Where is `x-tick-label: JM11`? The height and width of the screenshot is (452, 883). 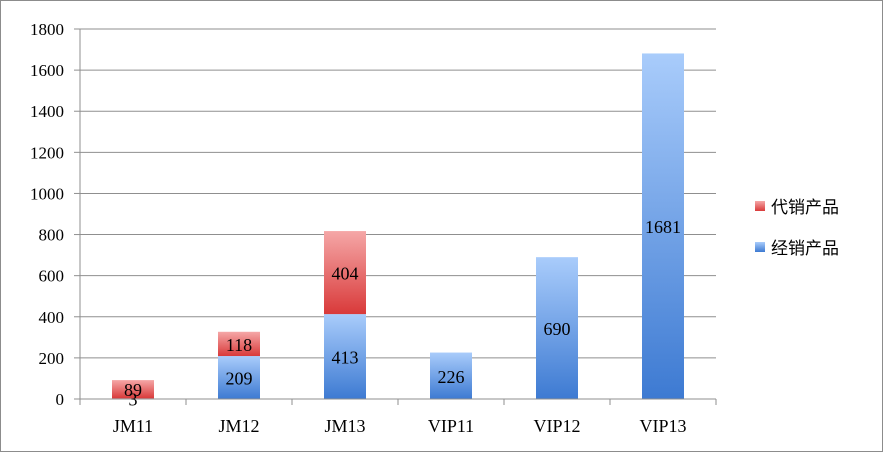 x-tick-label: JM11 is located at coordinates (133, 426).